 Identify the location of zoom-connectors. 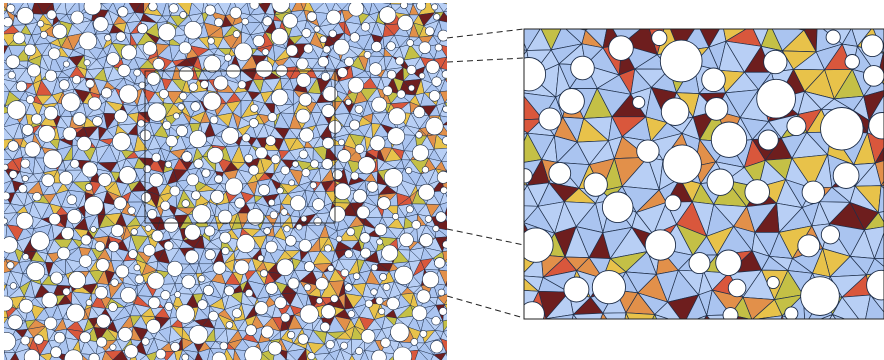
(485, 173).